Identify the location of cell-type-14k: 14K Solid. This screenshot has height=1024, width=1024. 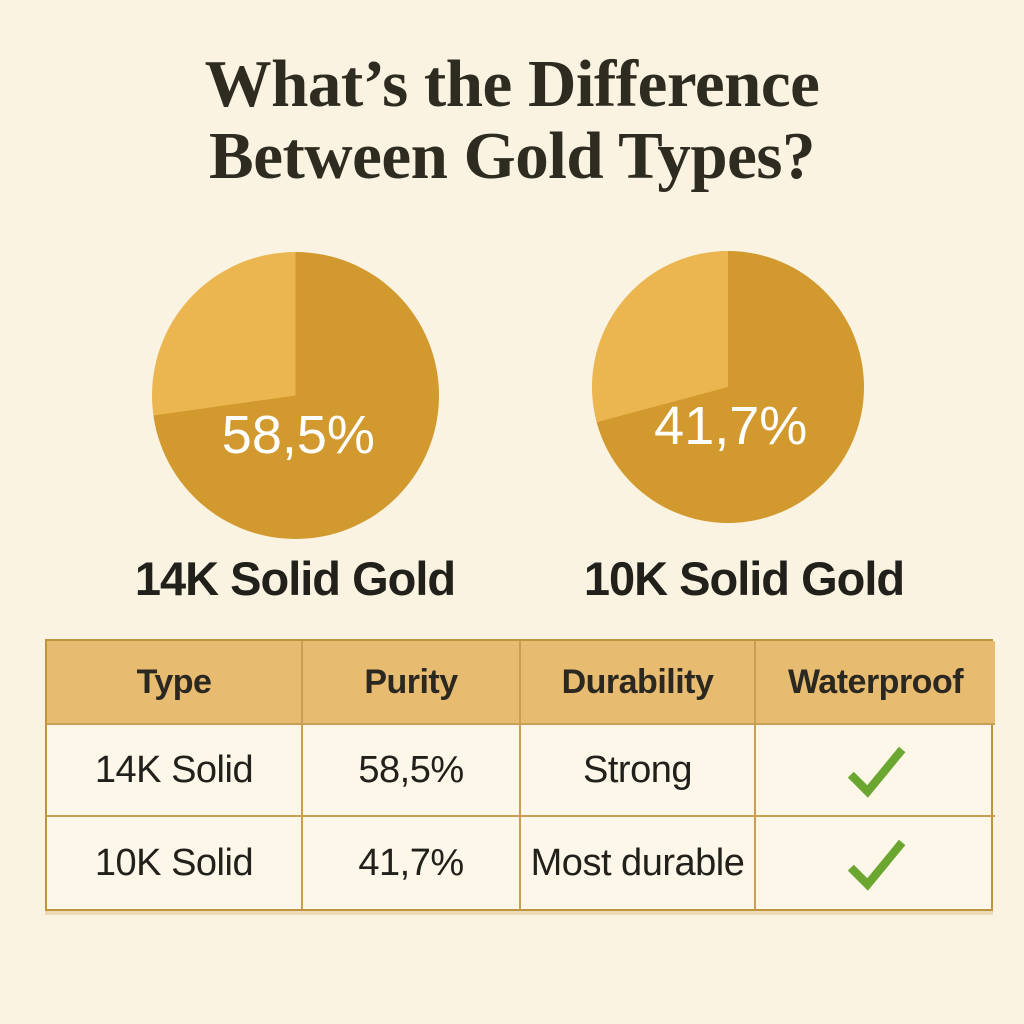
(175, 771).